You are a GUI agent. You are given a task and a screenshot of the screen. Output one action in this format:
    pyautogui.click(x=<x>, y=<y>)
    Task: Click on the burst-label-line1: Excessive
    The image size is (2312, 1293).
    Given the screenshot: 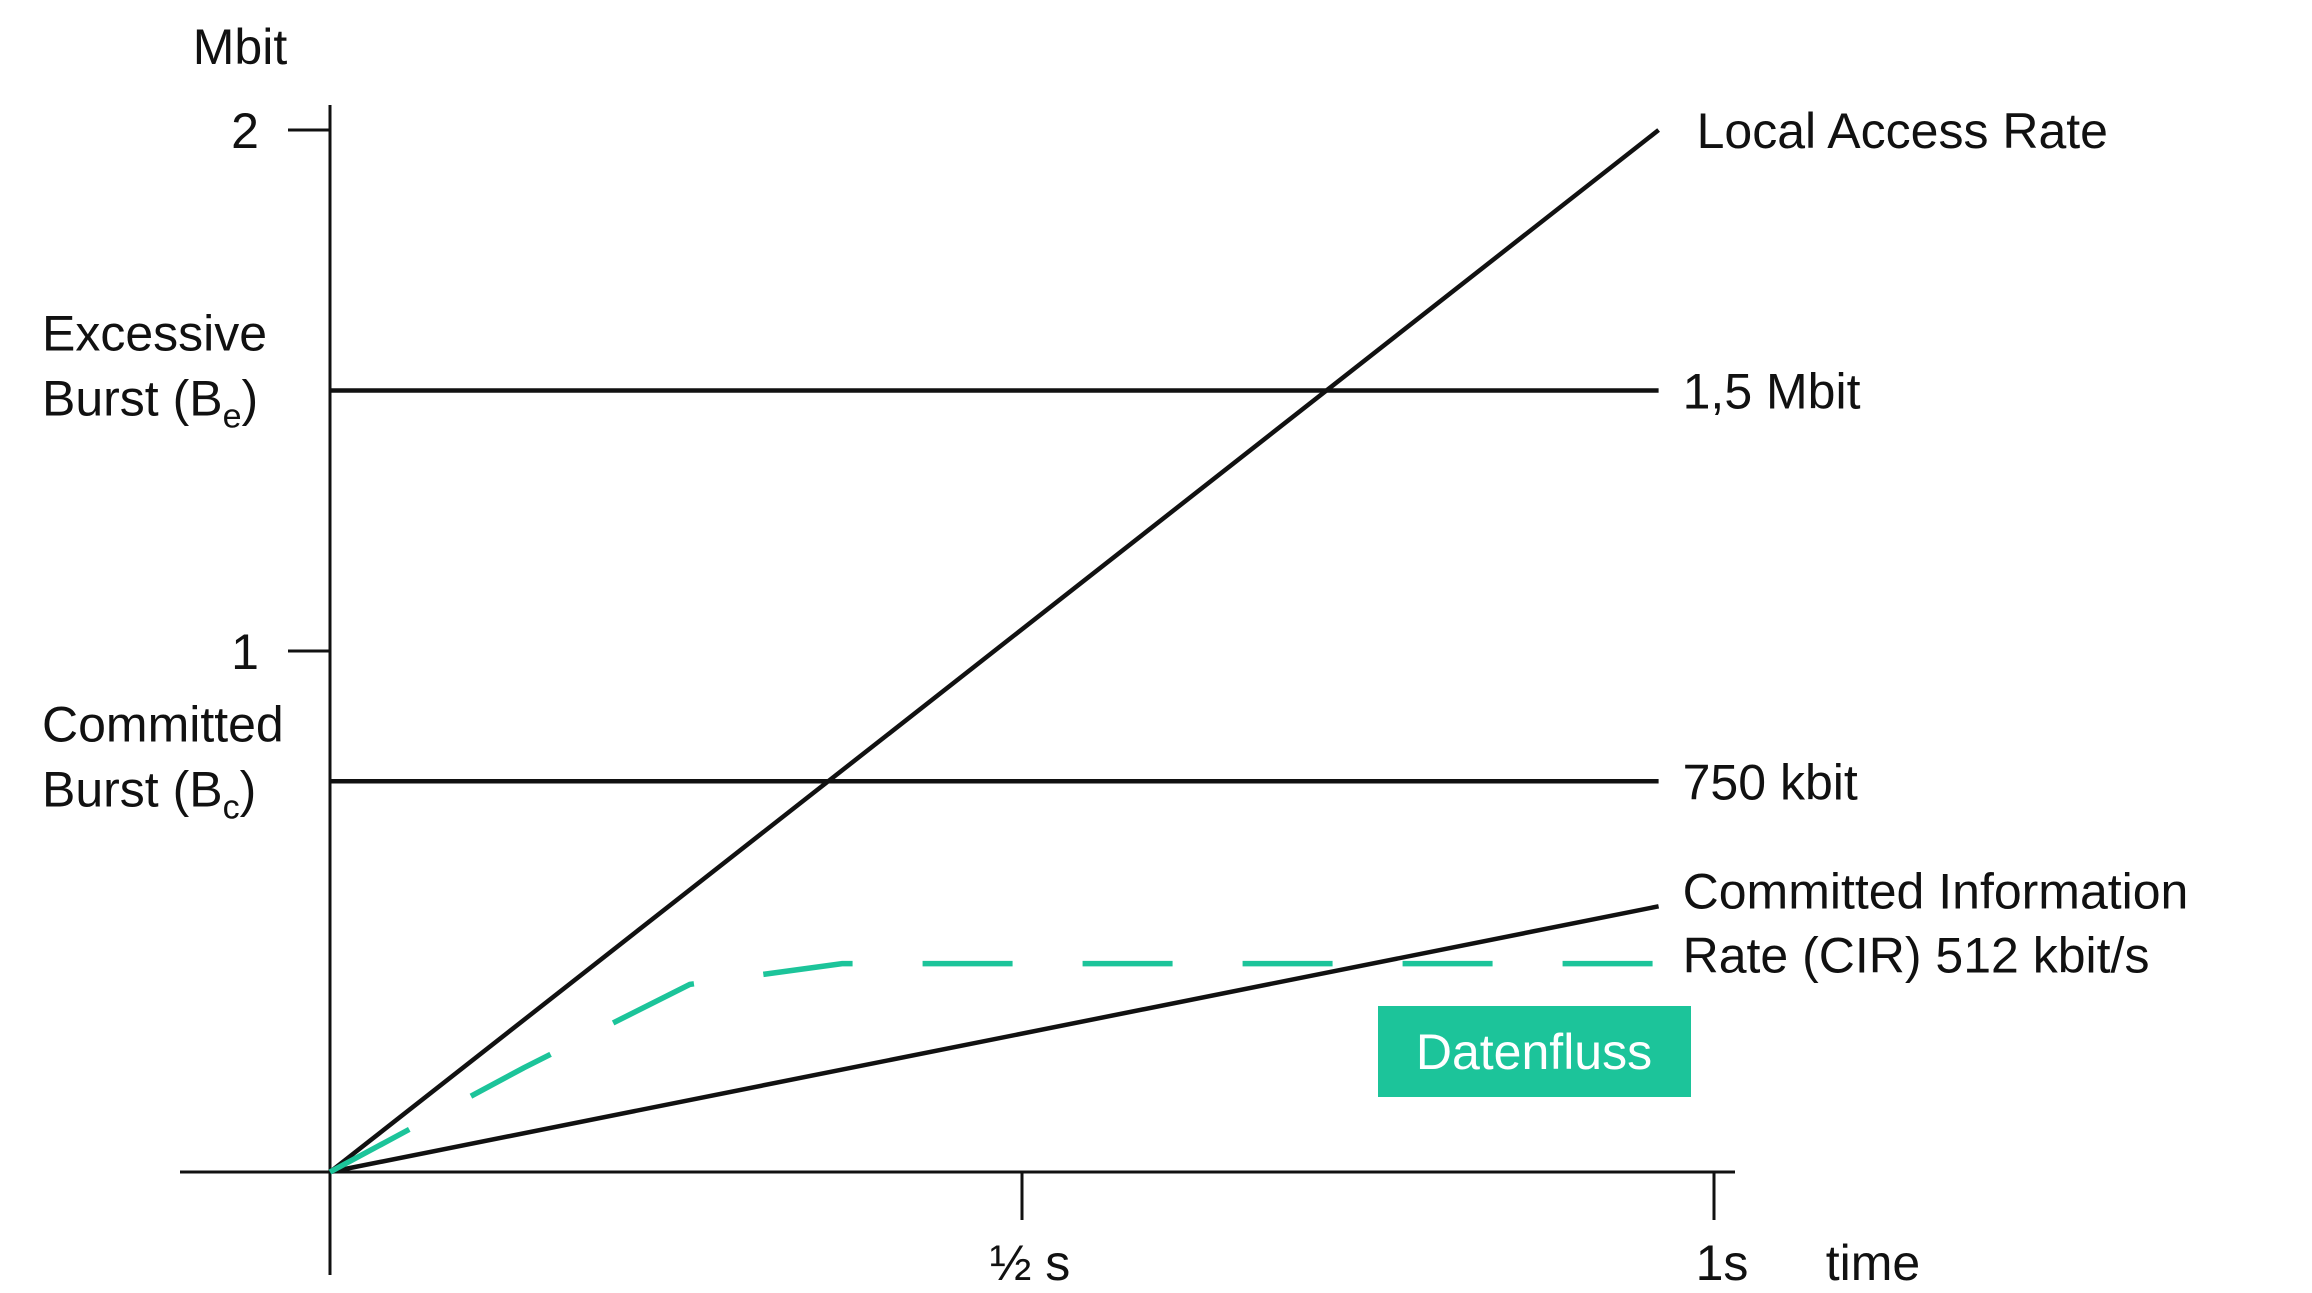 What is the action you would take?
    pyautogui.click(x=154, y=334)
    